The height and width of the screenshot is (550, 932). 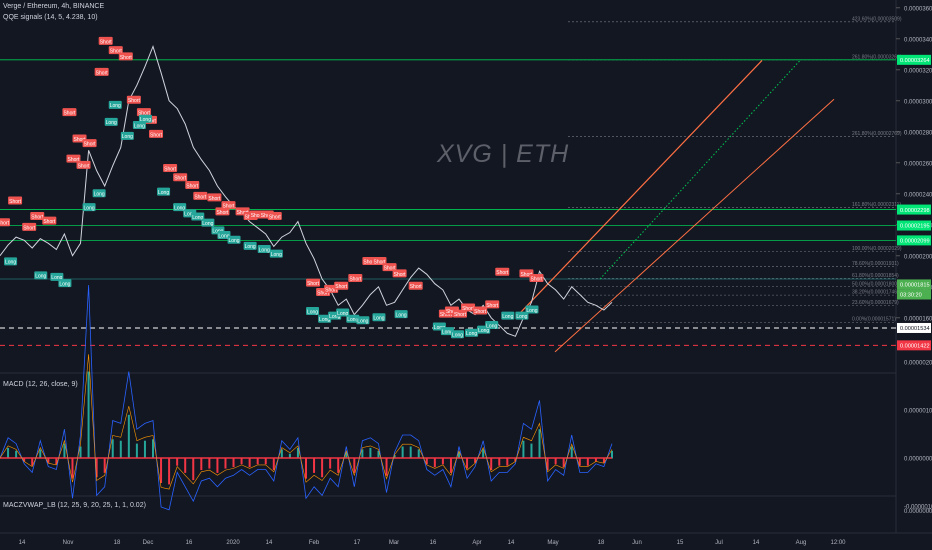 What do you see at coordinates (915, 211) in the screenshot?
I see `price-badge-label: 0.00002298` at bounding box center [915, 211].